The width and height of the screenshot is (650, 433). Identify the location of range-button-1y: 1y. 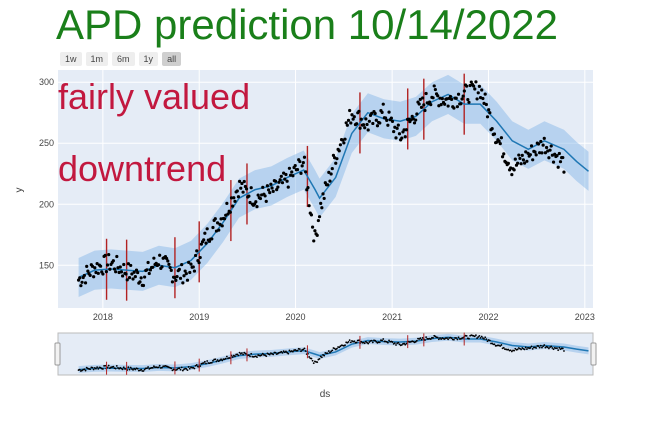
(148, 59).